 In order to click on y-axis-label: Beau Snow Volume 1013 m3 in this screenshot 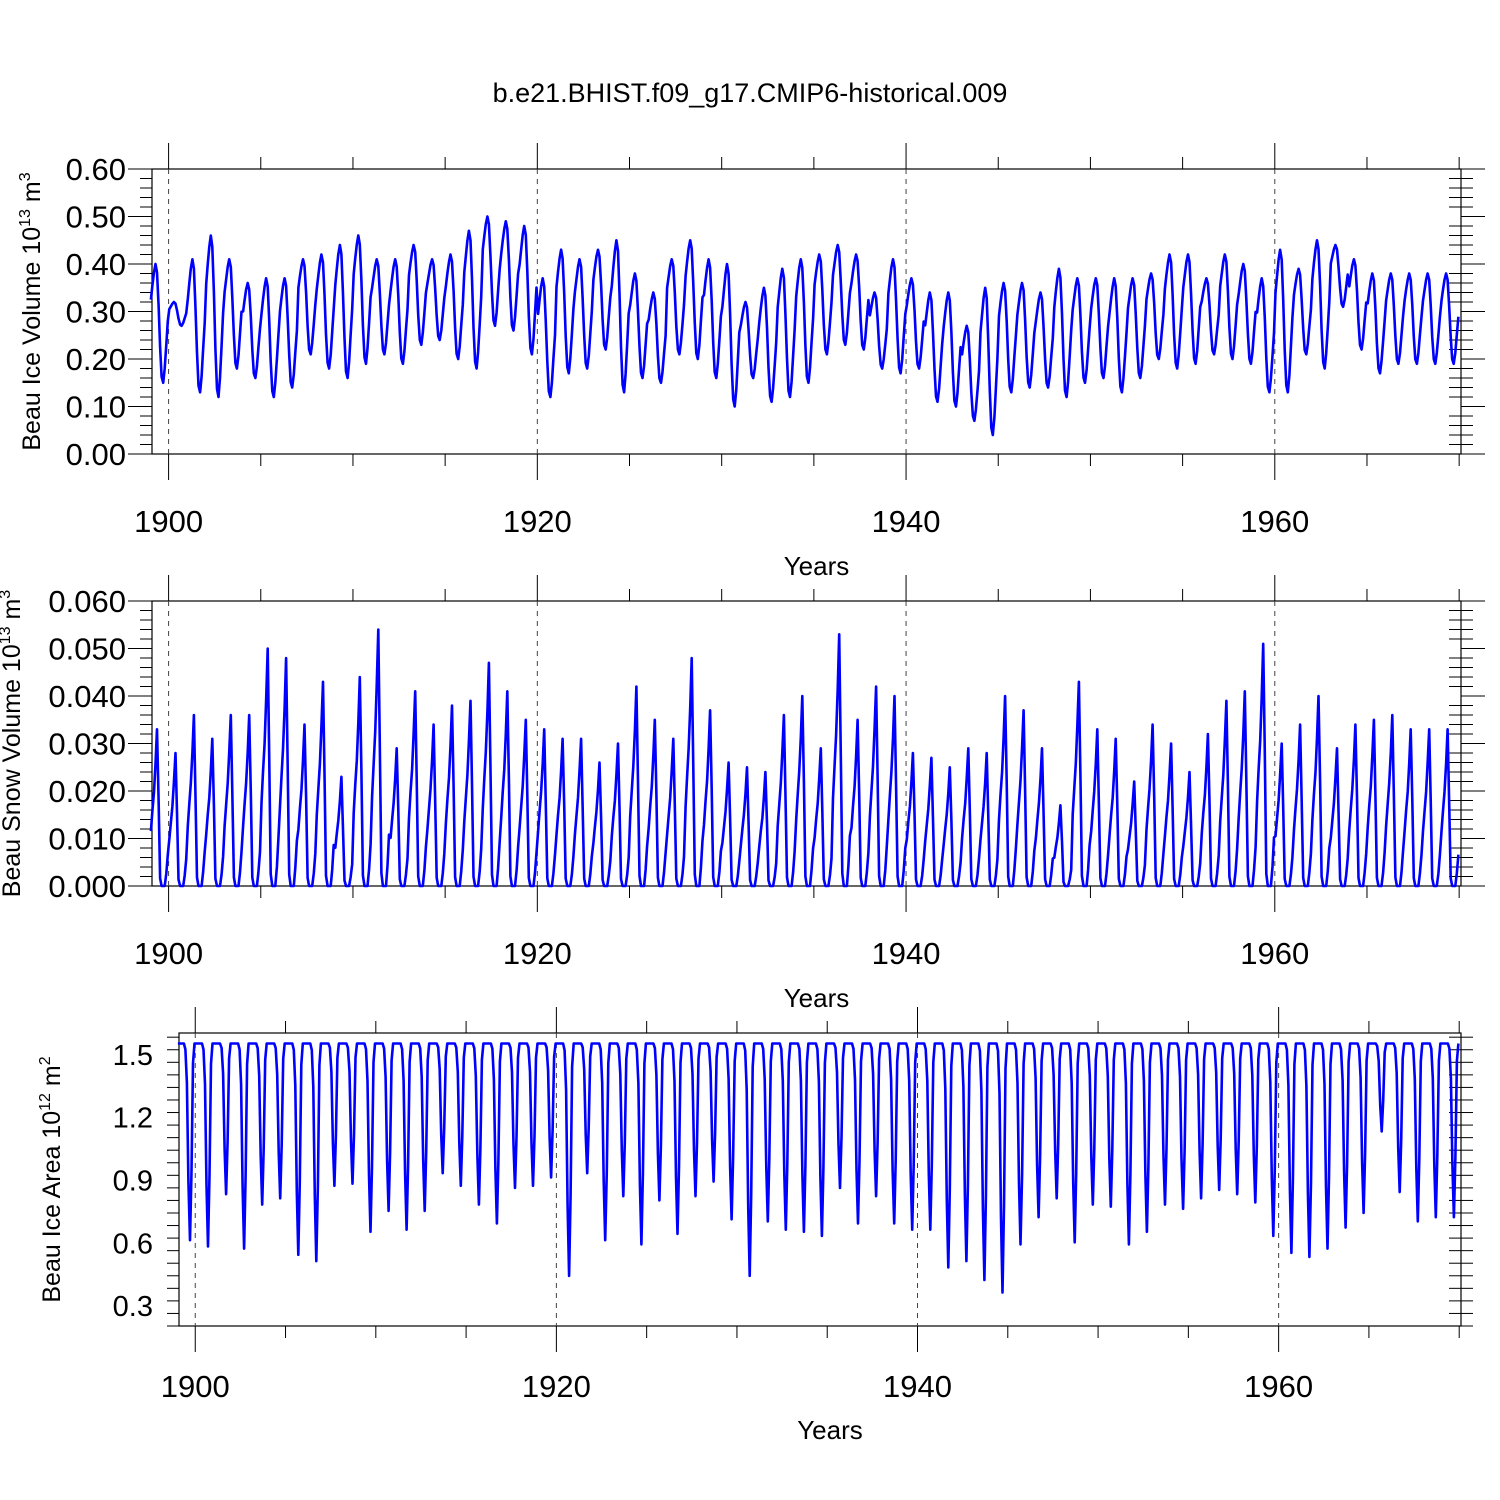, I will do `click(13, 744)`.